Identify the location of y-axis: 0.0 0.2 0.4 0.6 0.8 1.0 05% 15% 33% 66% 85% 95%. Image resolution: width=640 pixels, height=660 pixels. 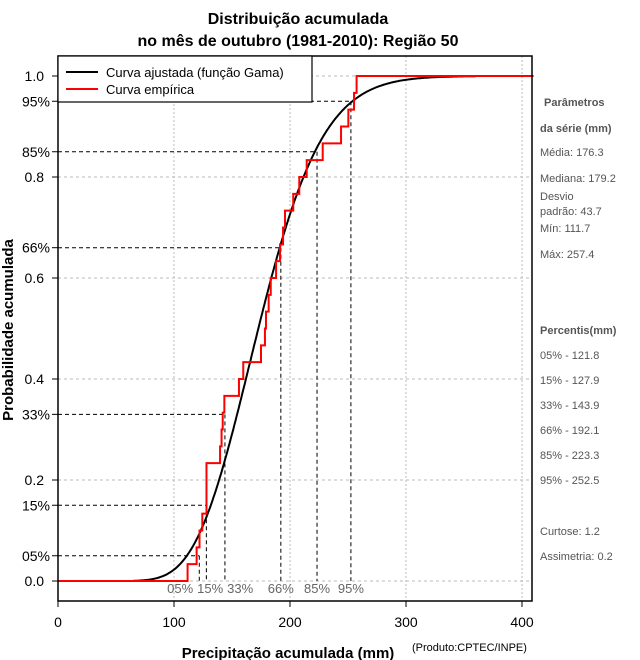
(40, 328).